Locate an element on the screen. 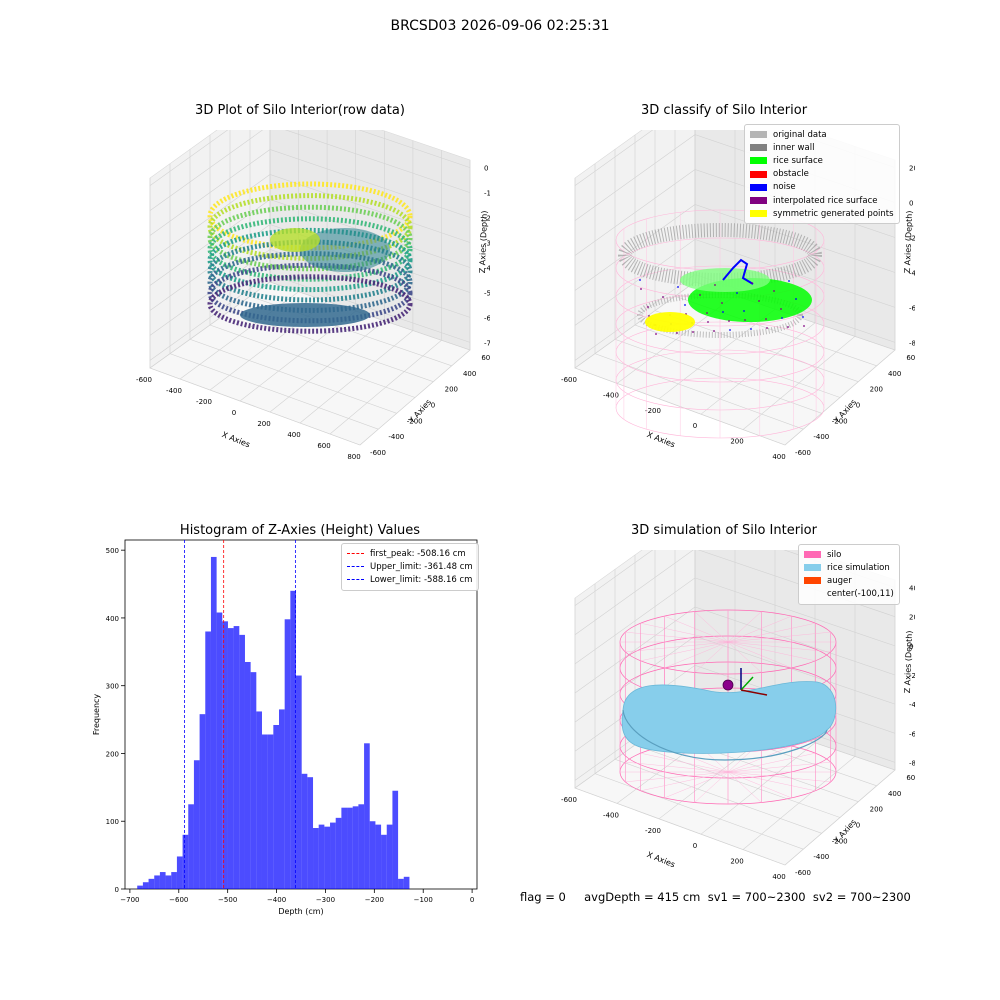 This screenshot has height=1000, width=1000. p2-rice-surface-upper is located at coordinates (725, 280).